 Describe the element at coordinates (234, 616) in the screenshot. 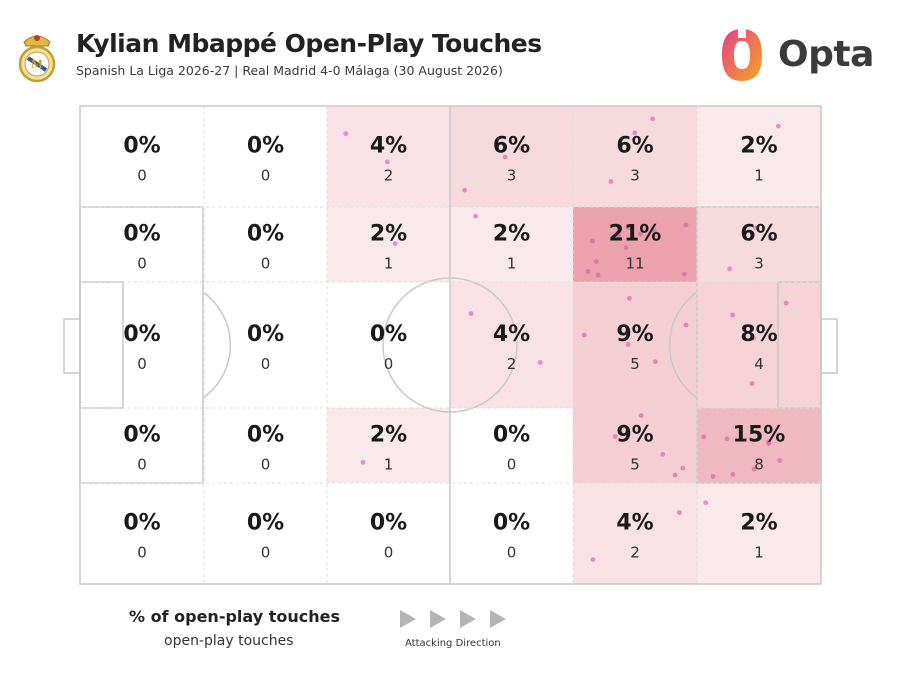

I see `legend-title: % of open-play touches` at that location.